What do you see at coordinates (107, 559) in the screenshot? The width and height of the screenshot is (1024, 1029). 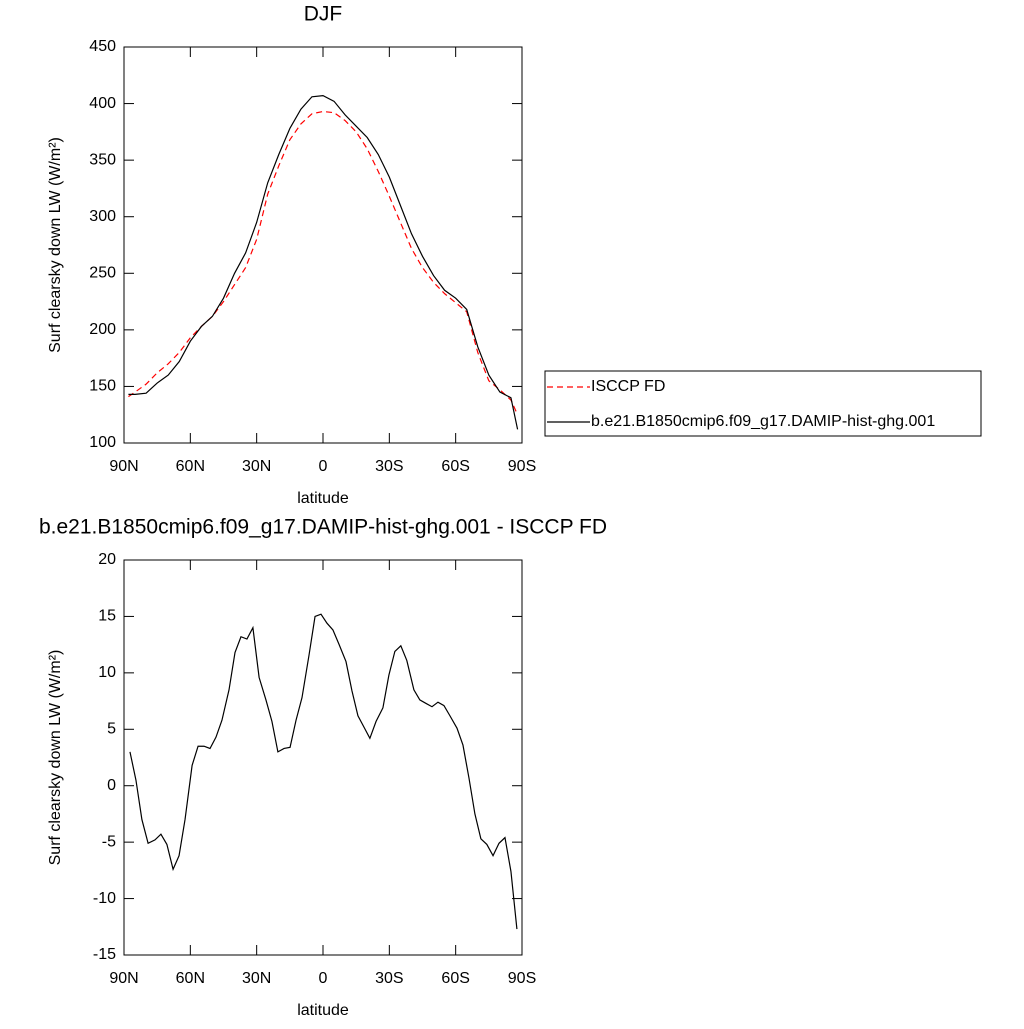 I see `y-tick-label: 20` at bounding box center [107, 559].